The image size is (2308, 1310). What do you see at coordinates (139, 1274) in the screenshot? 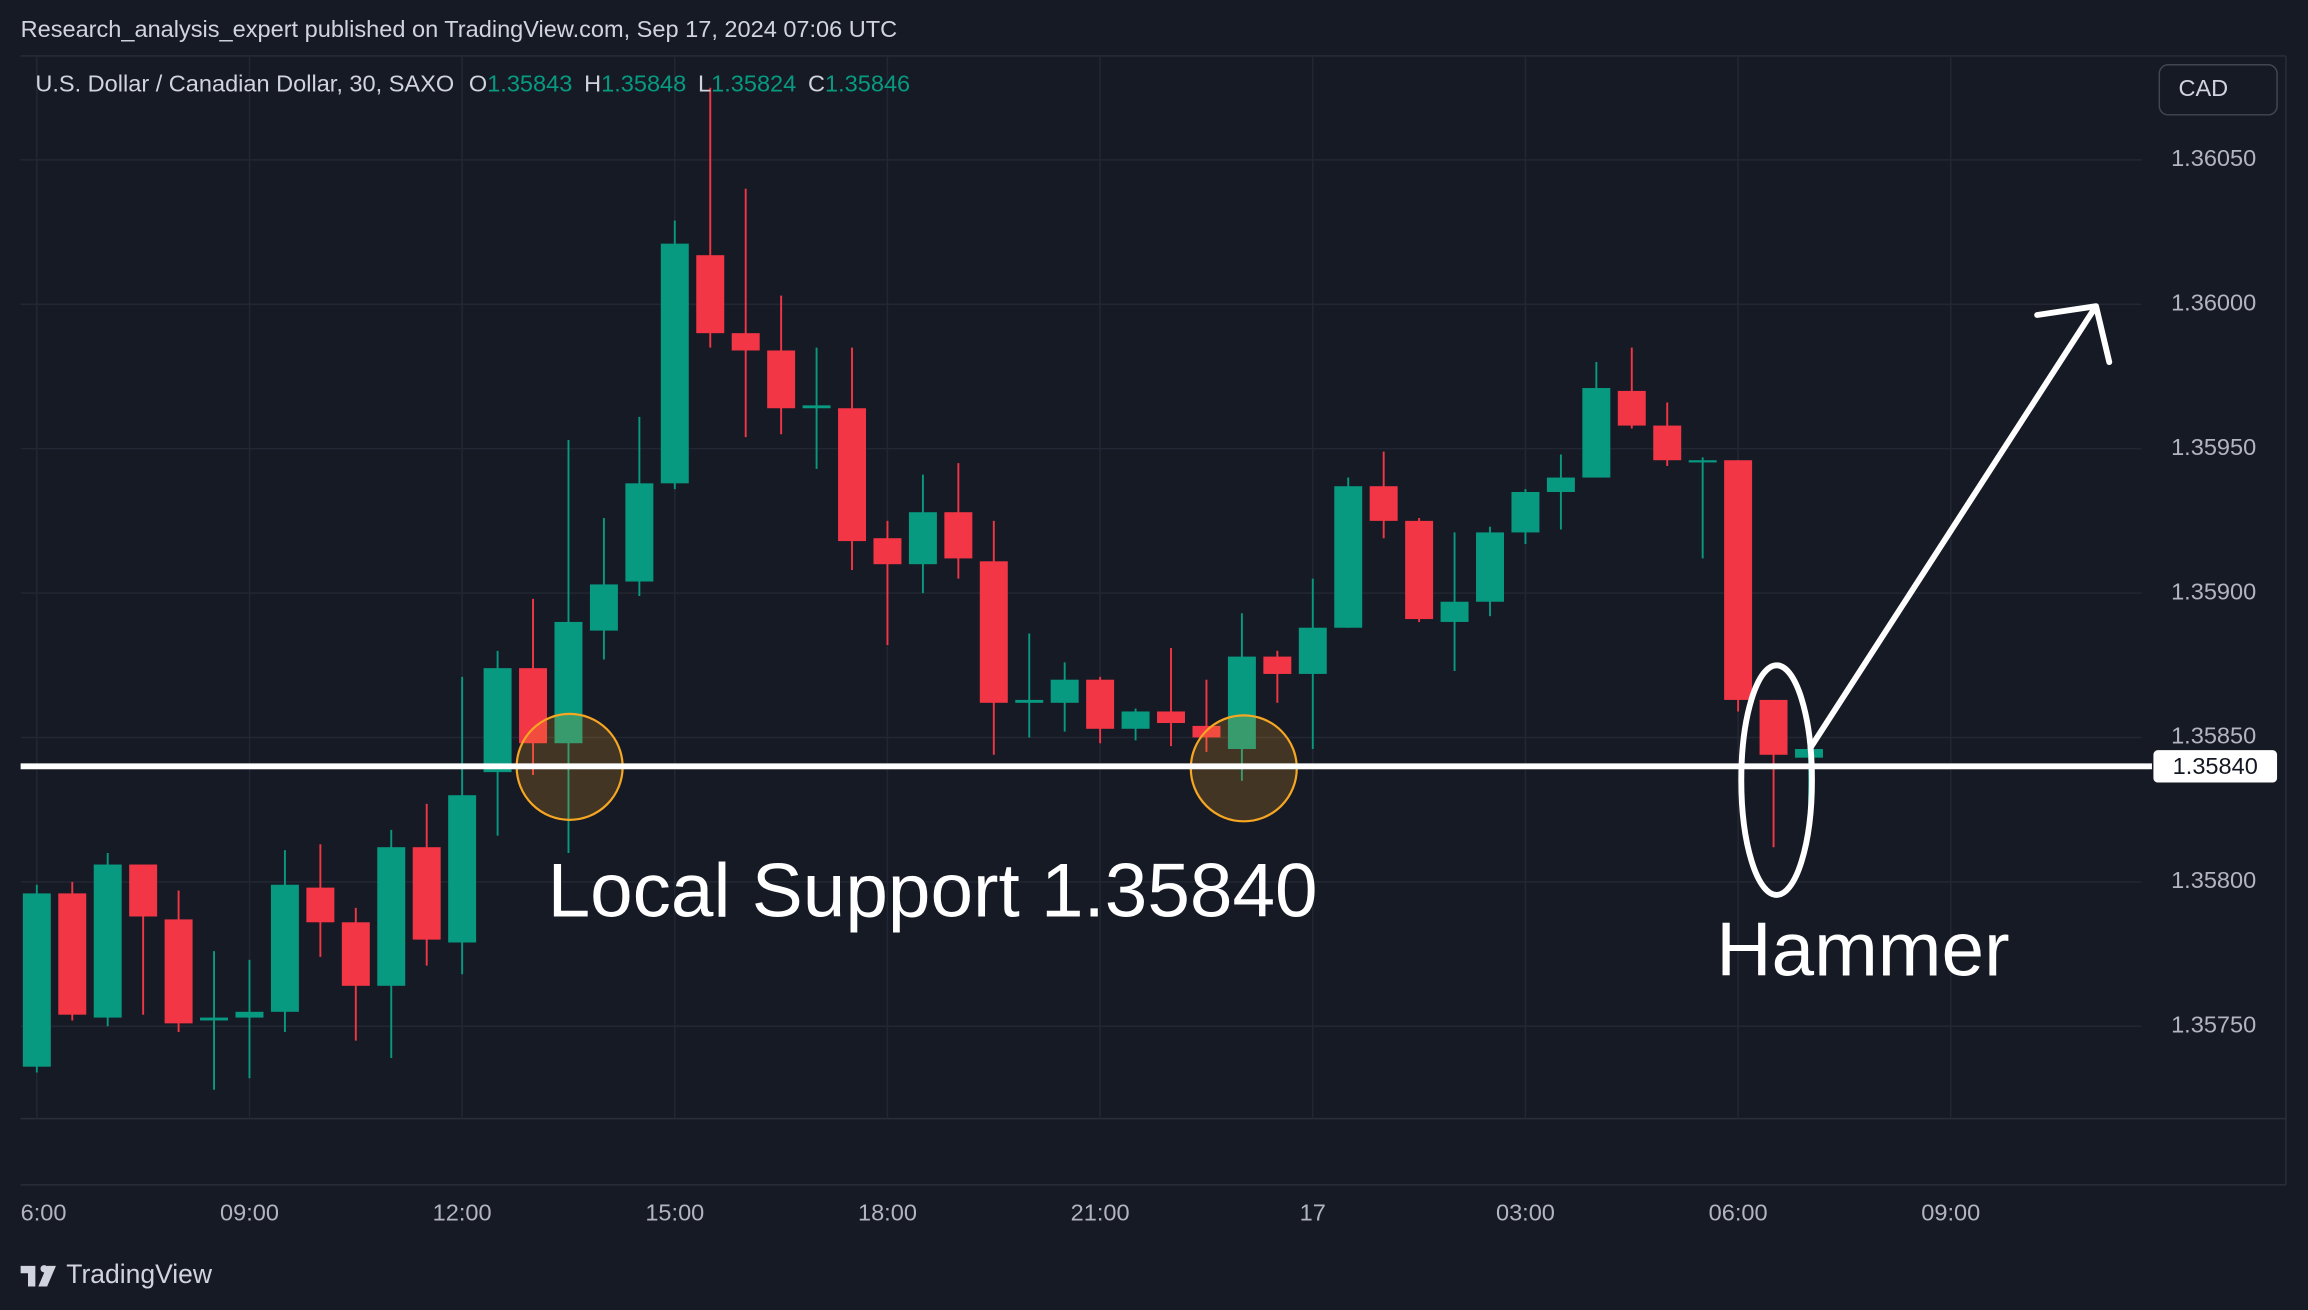
I see `brand-name: TradingView` at bounding box center [139, 1274].